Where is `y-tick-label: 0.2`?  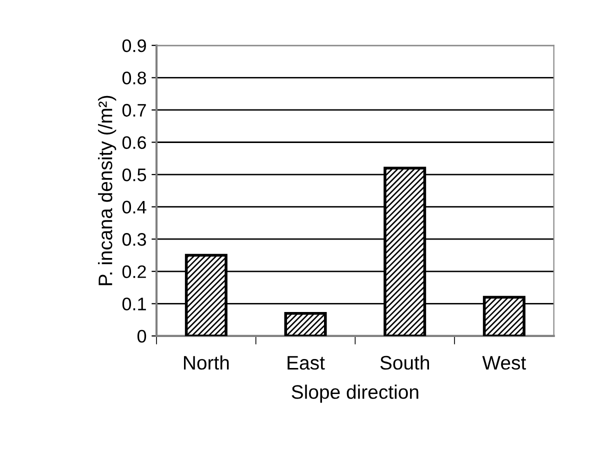
y-tick-label: 0.2 is located at coordinates (134, 271).